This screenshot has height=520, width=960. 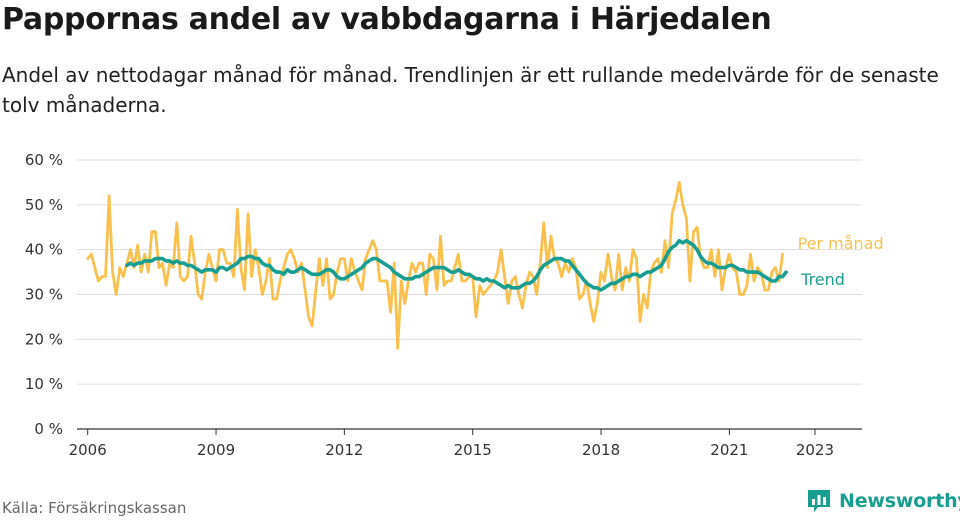 What do you see at coordinates (344, 450) in the screenshot?
I see `x-tick-label: 2012` at bounding box center [344, 450].